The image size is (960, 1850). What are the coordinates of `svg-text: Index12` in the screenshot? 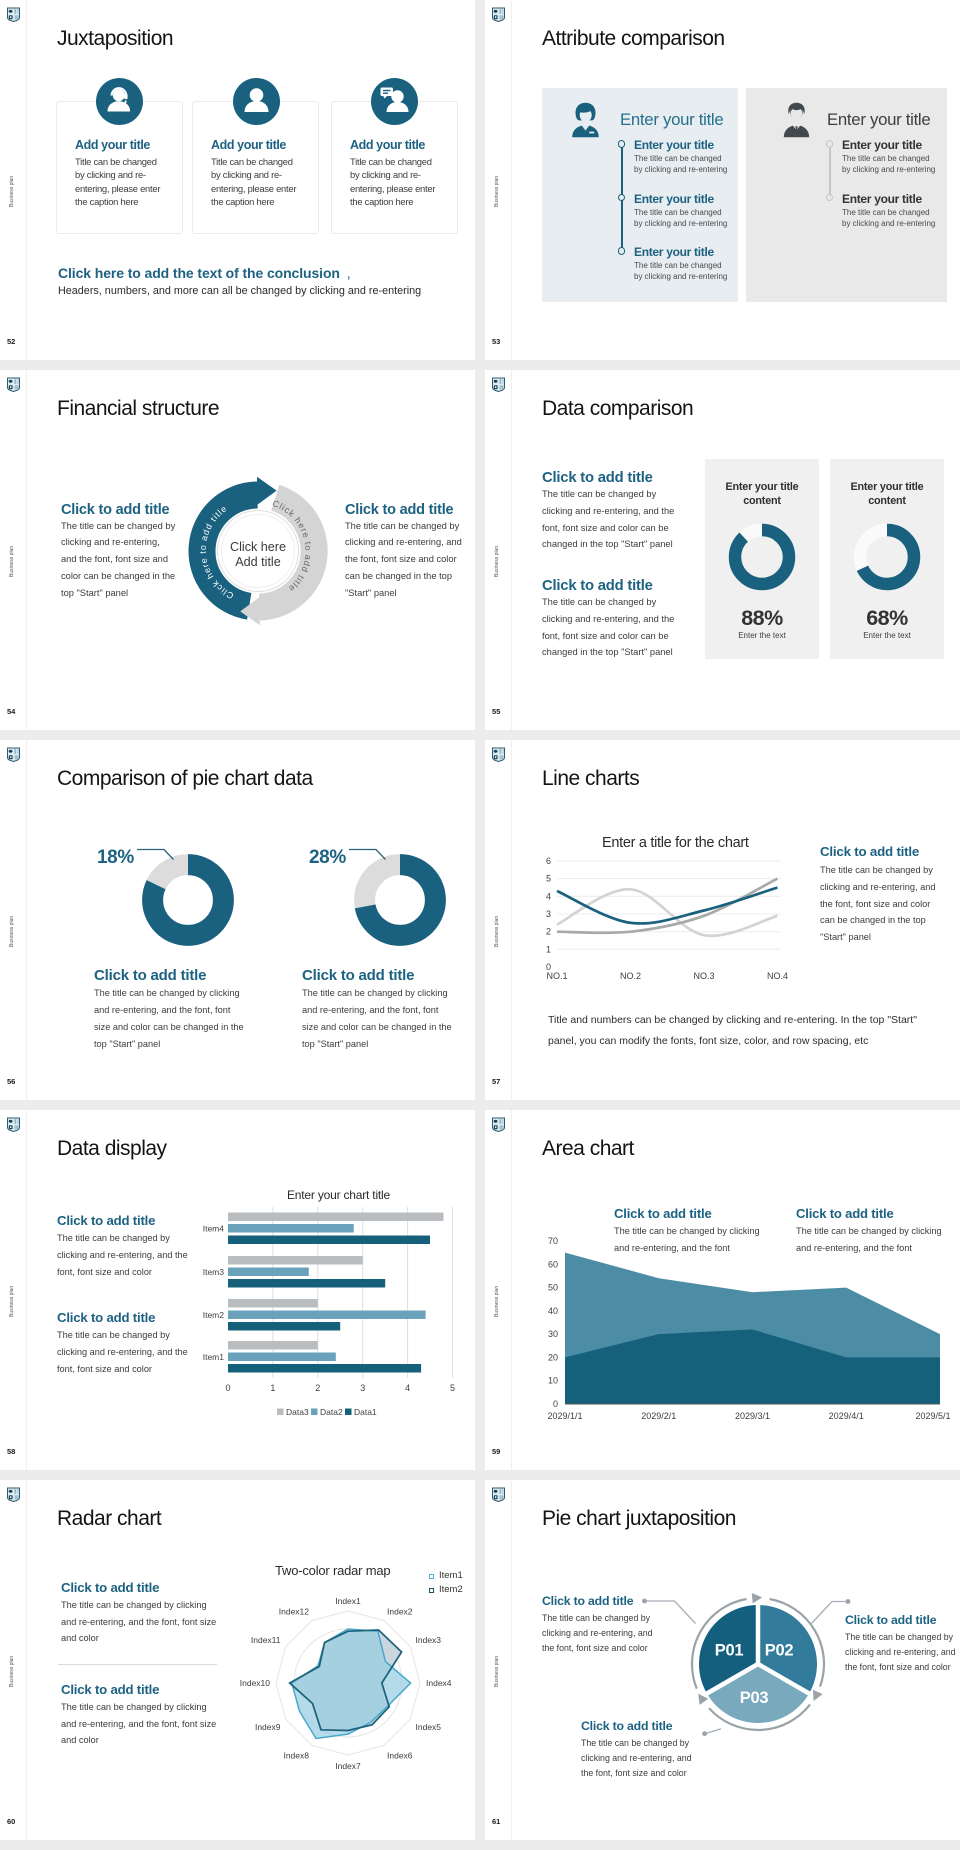 It's located at (294, 1612).